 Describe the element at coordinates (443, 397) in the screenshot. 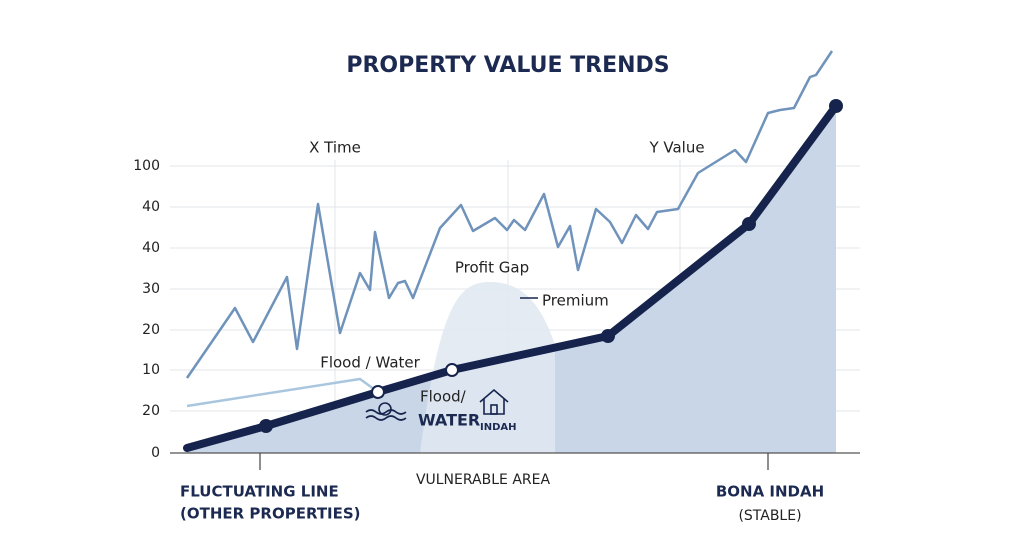

I see `annotation: Flood/` at that location.